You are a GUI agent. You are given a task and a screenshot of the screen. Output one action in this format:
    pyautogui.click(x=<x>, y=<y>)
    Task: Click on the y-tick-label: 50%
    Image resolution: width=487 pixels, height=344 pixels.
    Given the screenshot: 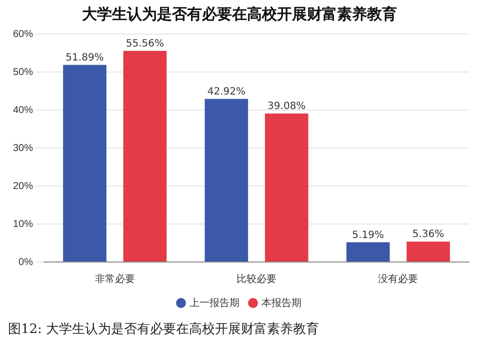 What is the action you would take?
    pyautogui.click(x=23, y=72)
    